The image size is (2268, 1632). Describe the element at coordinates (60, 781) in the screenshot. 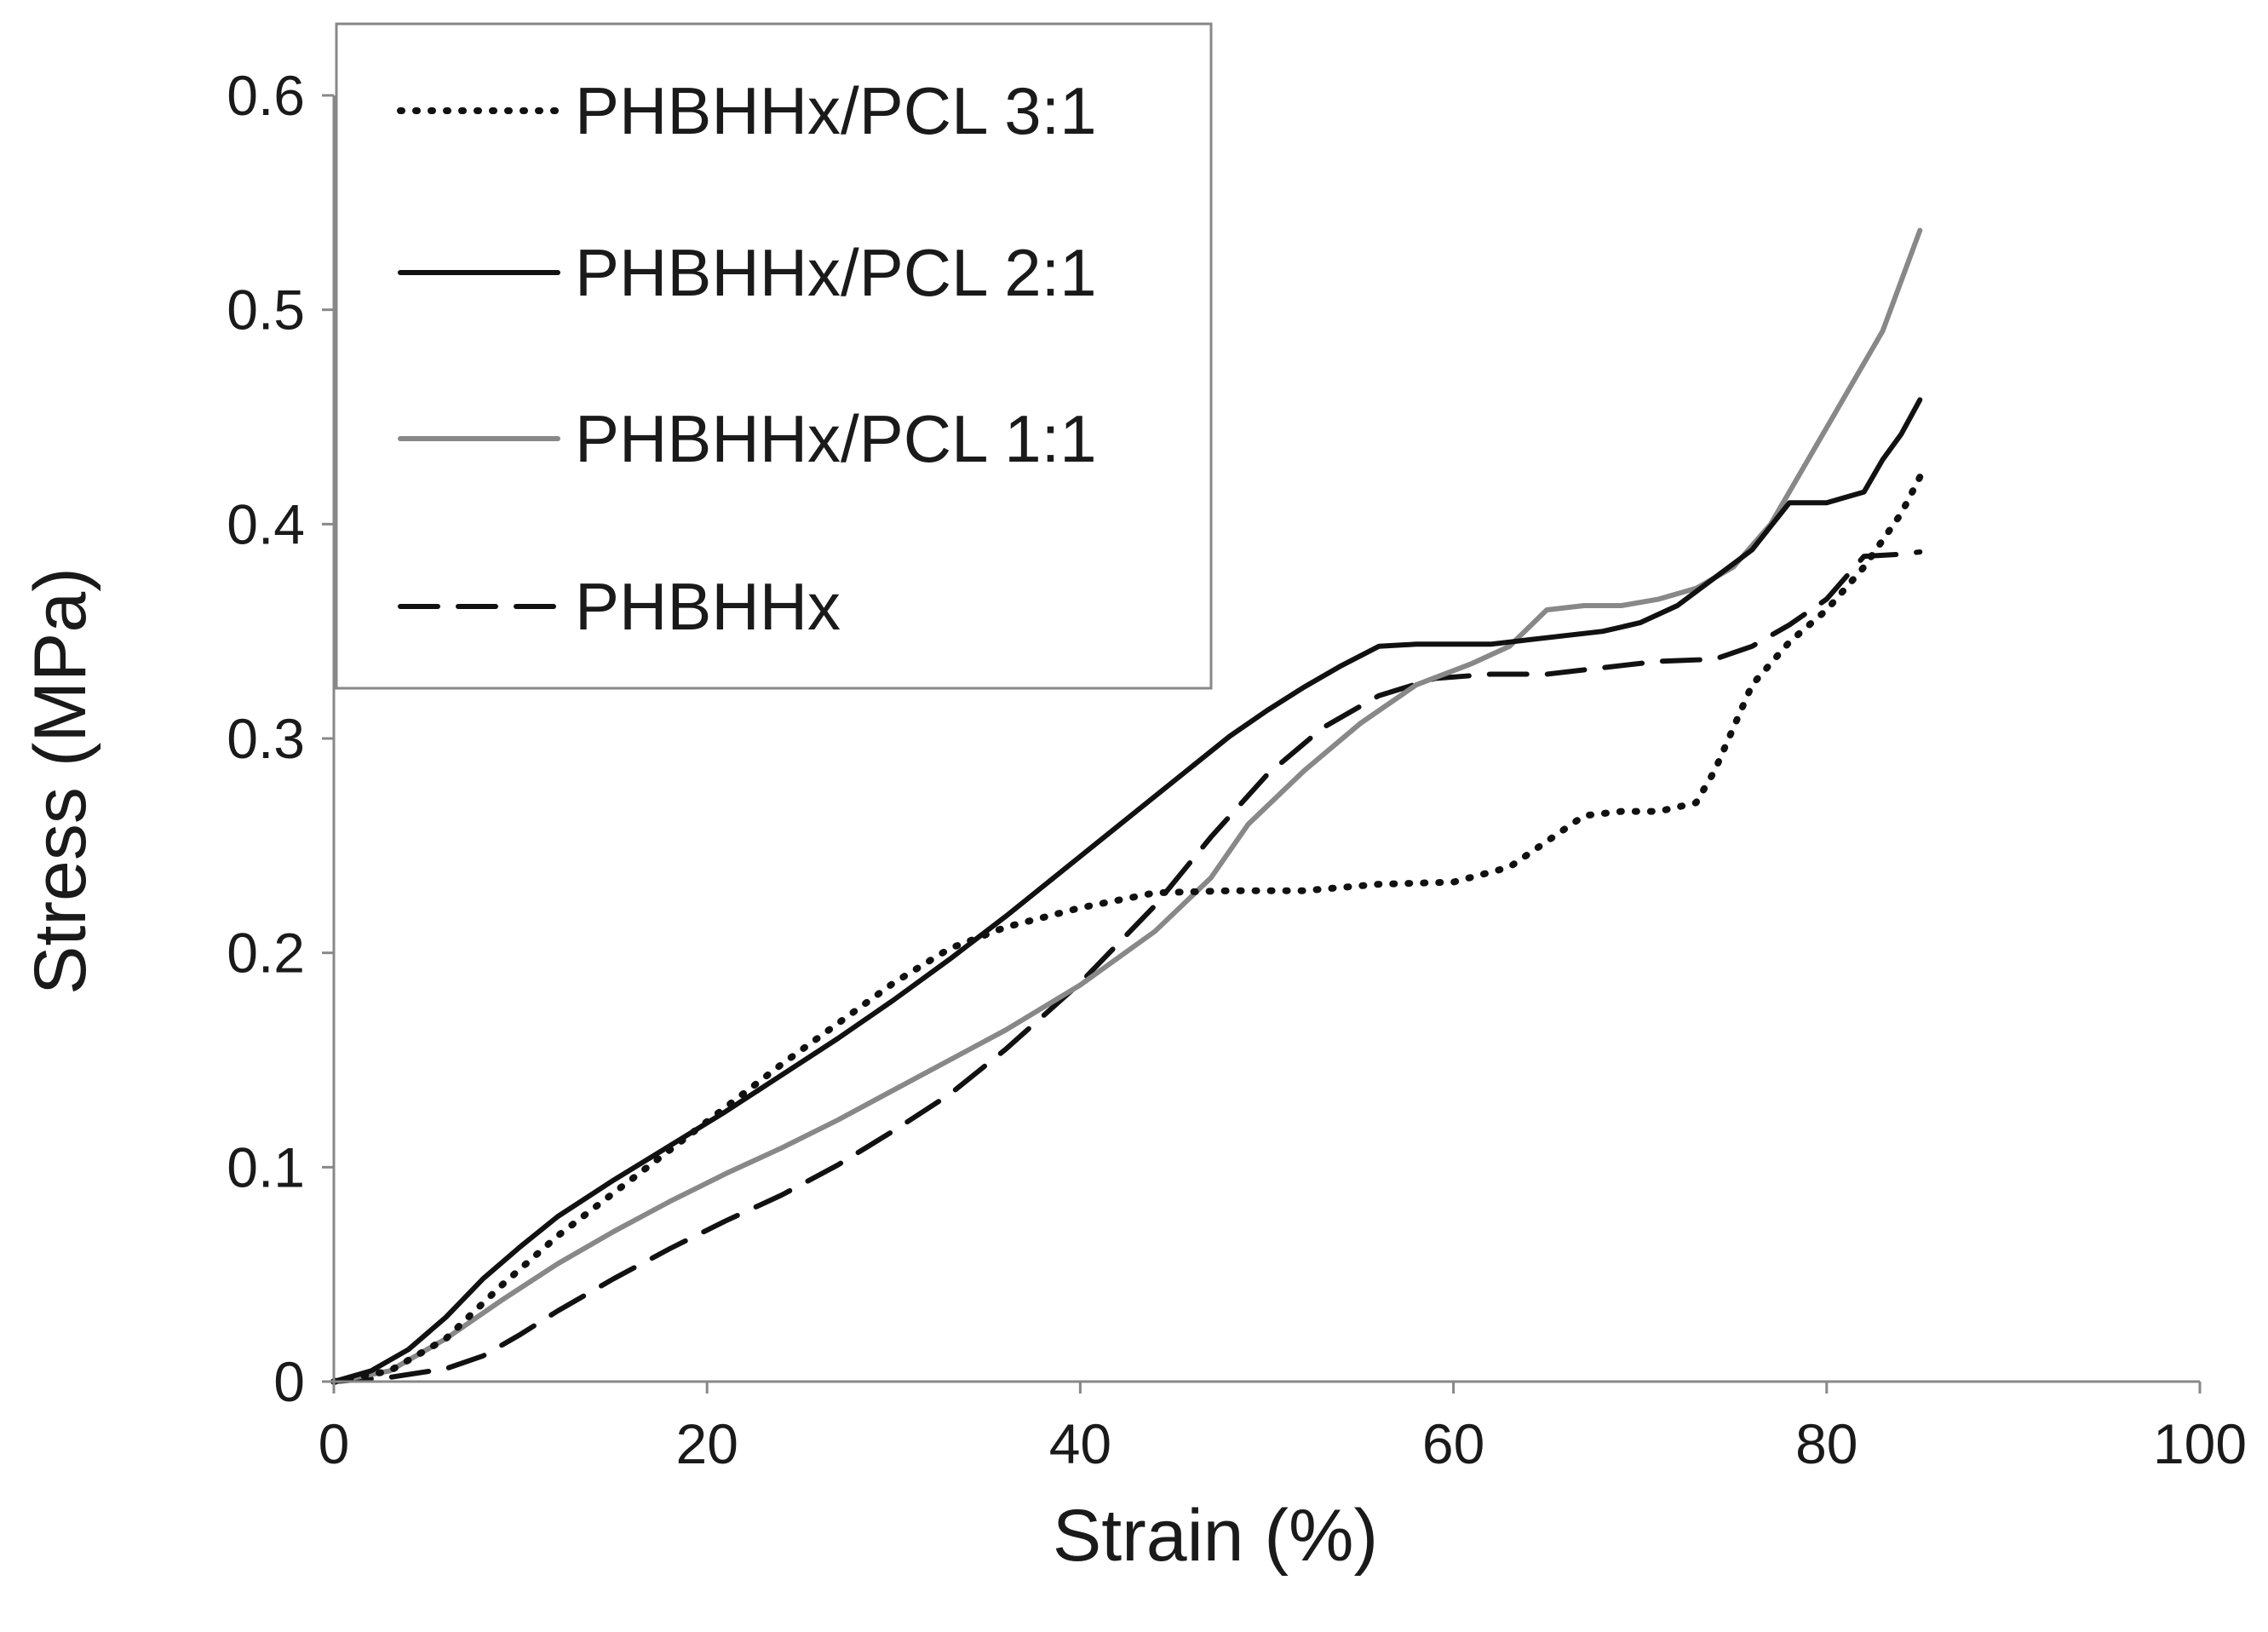

I see `y-axis-title: Stress (MPa)` at that location.